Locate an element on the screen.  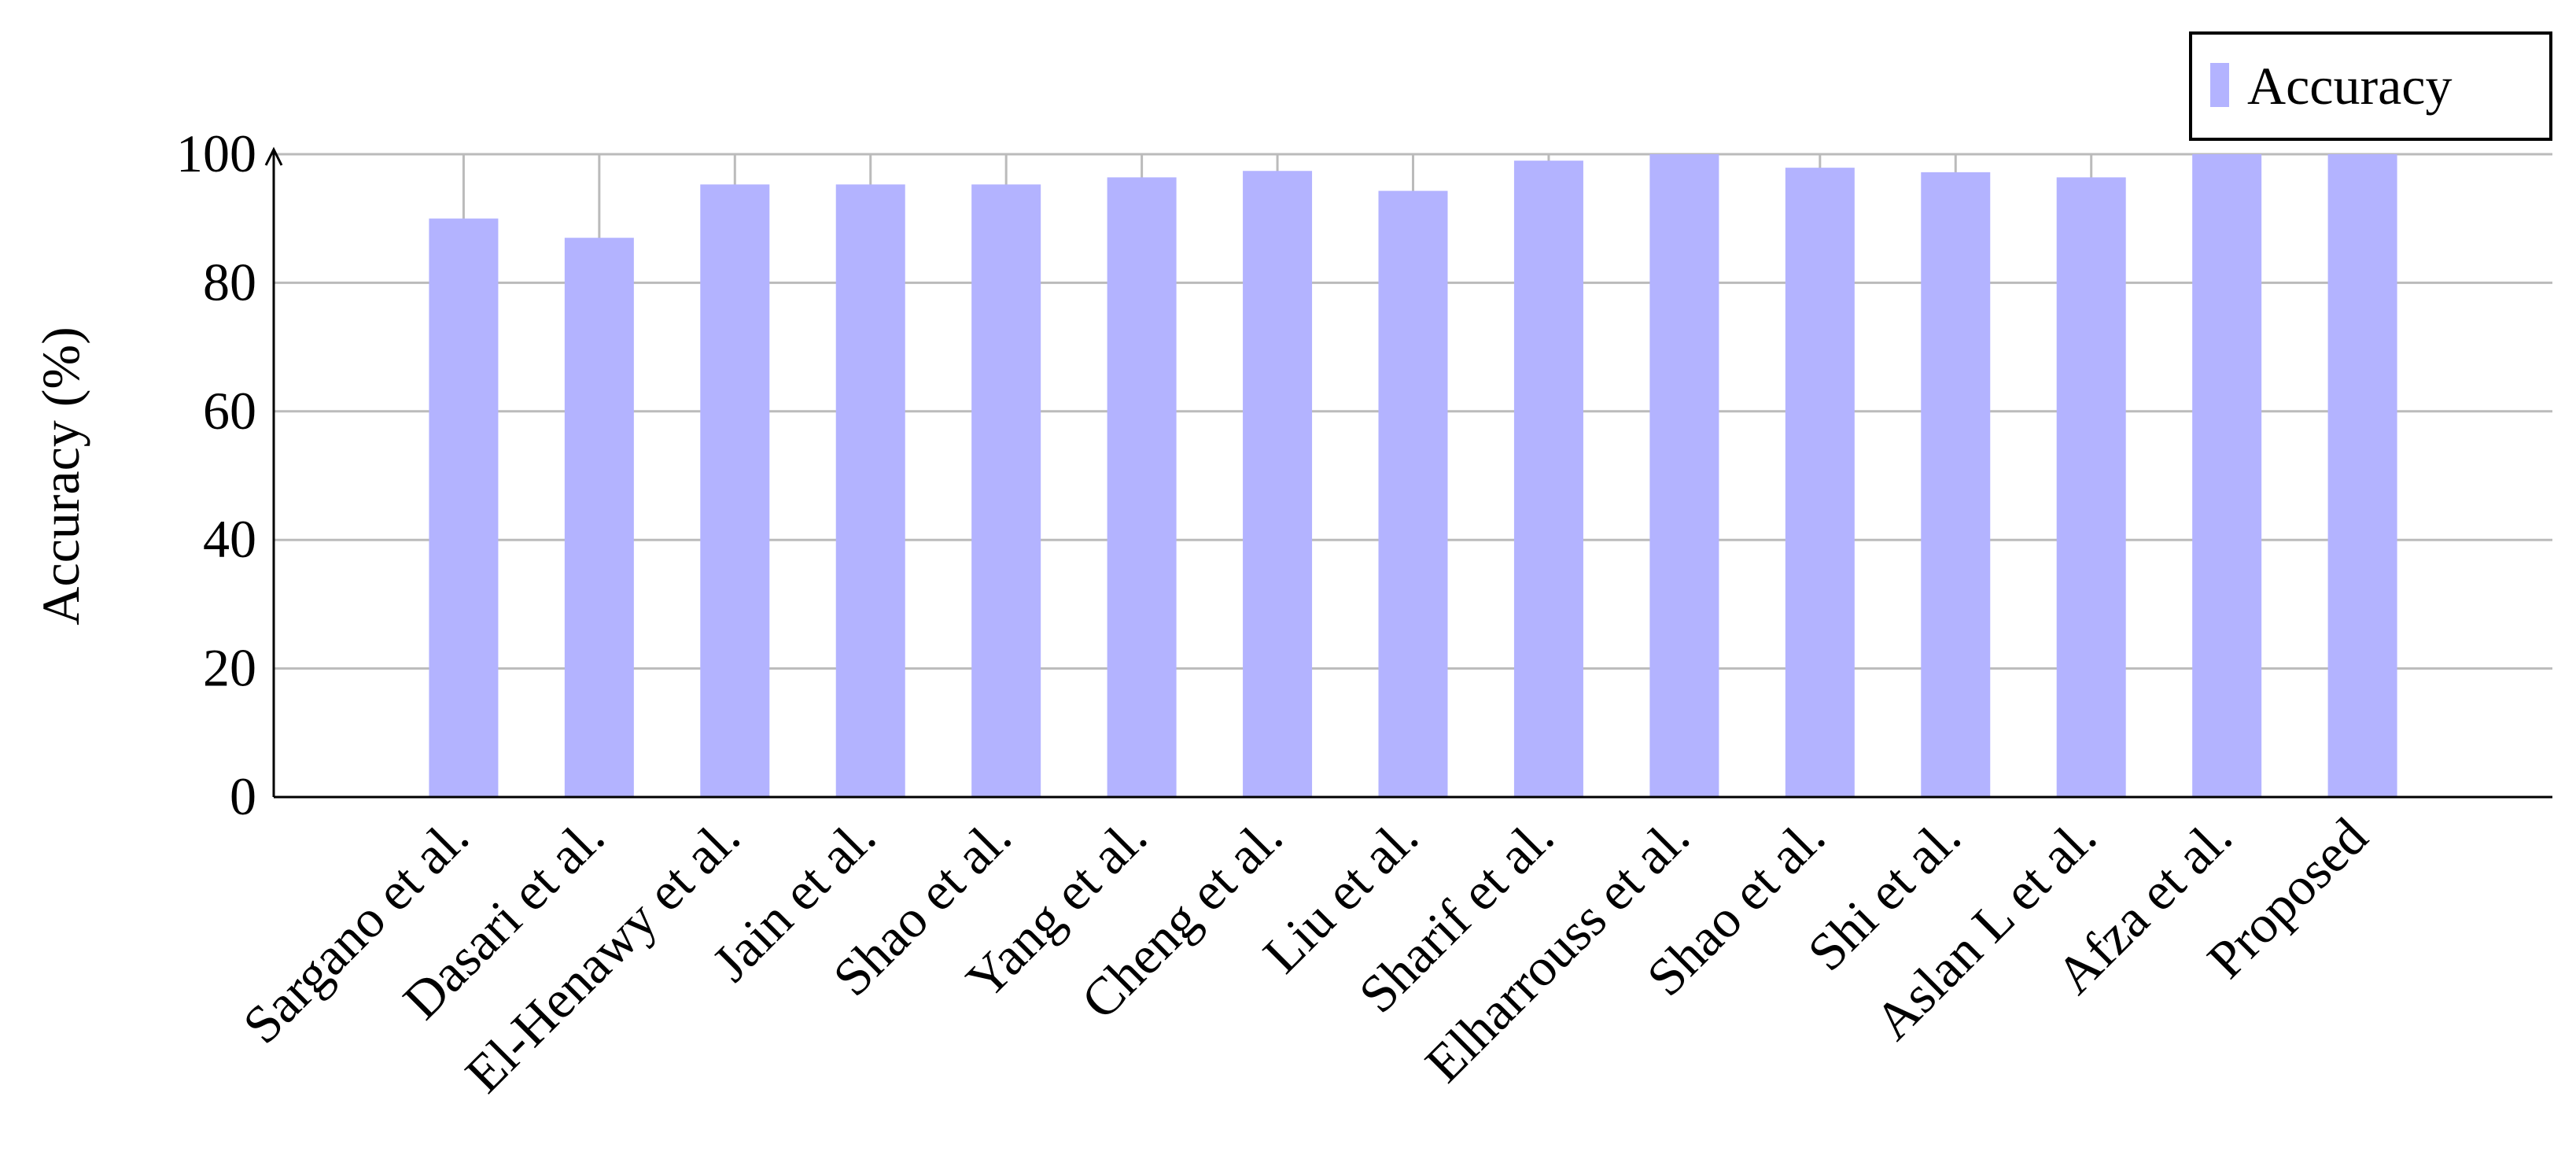
legend-swatch is located at coordinates (2219, 85).